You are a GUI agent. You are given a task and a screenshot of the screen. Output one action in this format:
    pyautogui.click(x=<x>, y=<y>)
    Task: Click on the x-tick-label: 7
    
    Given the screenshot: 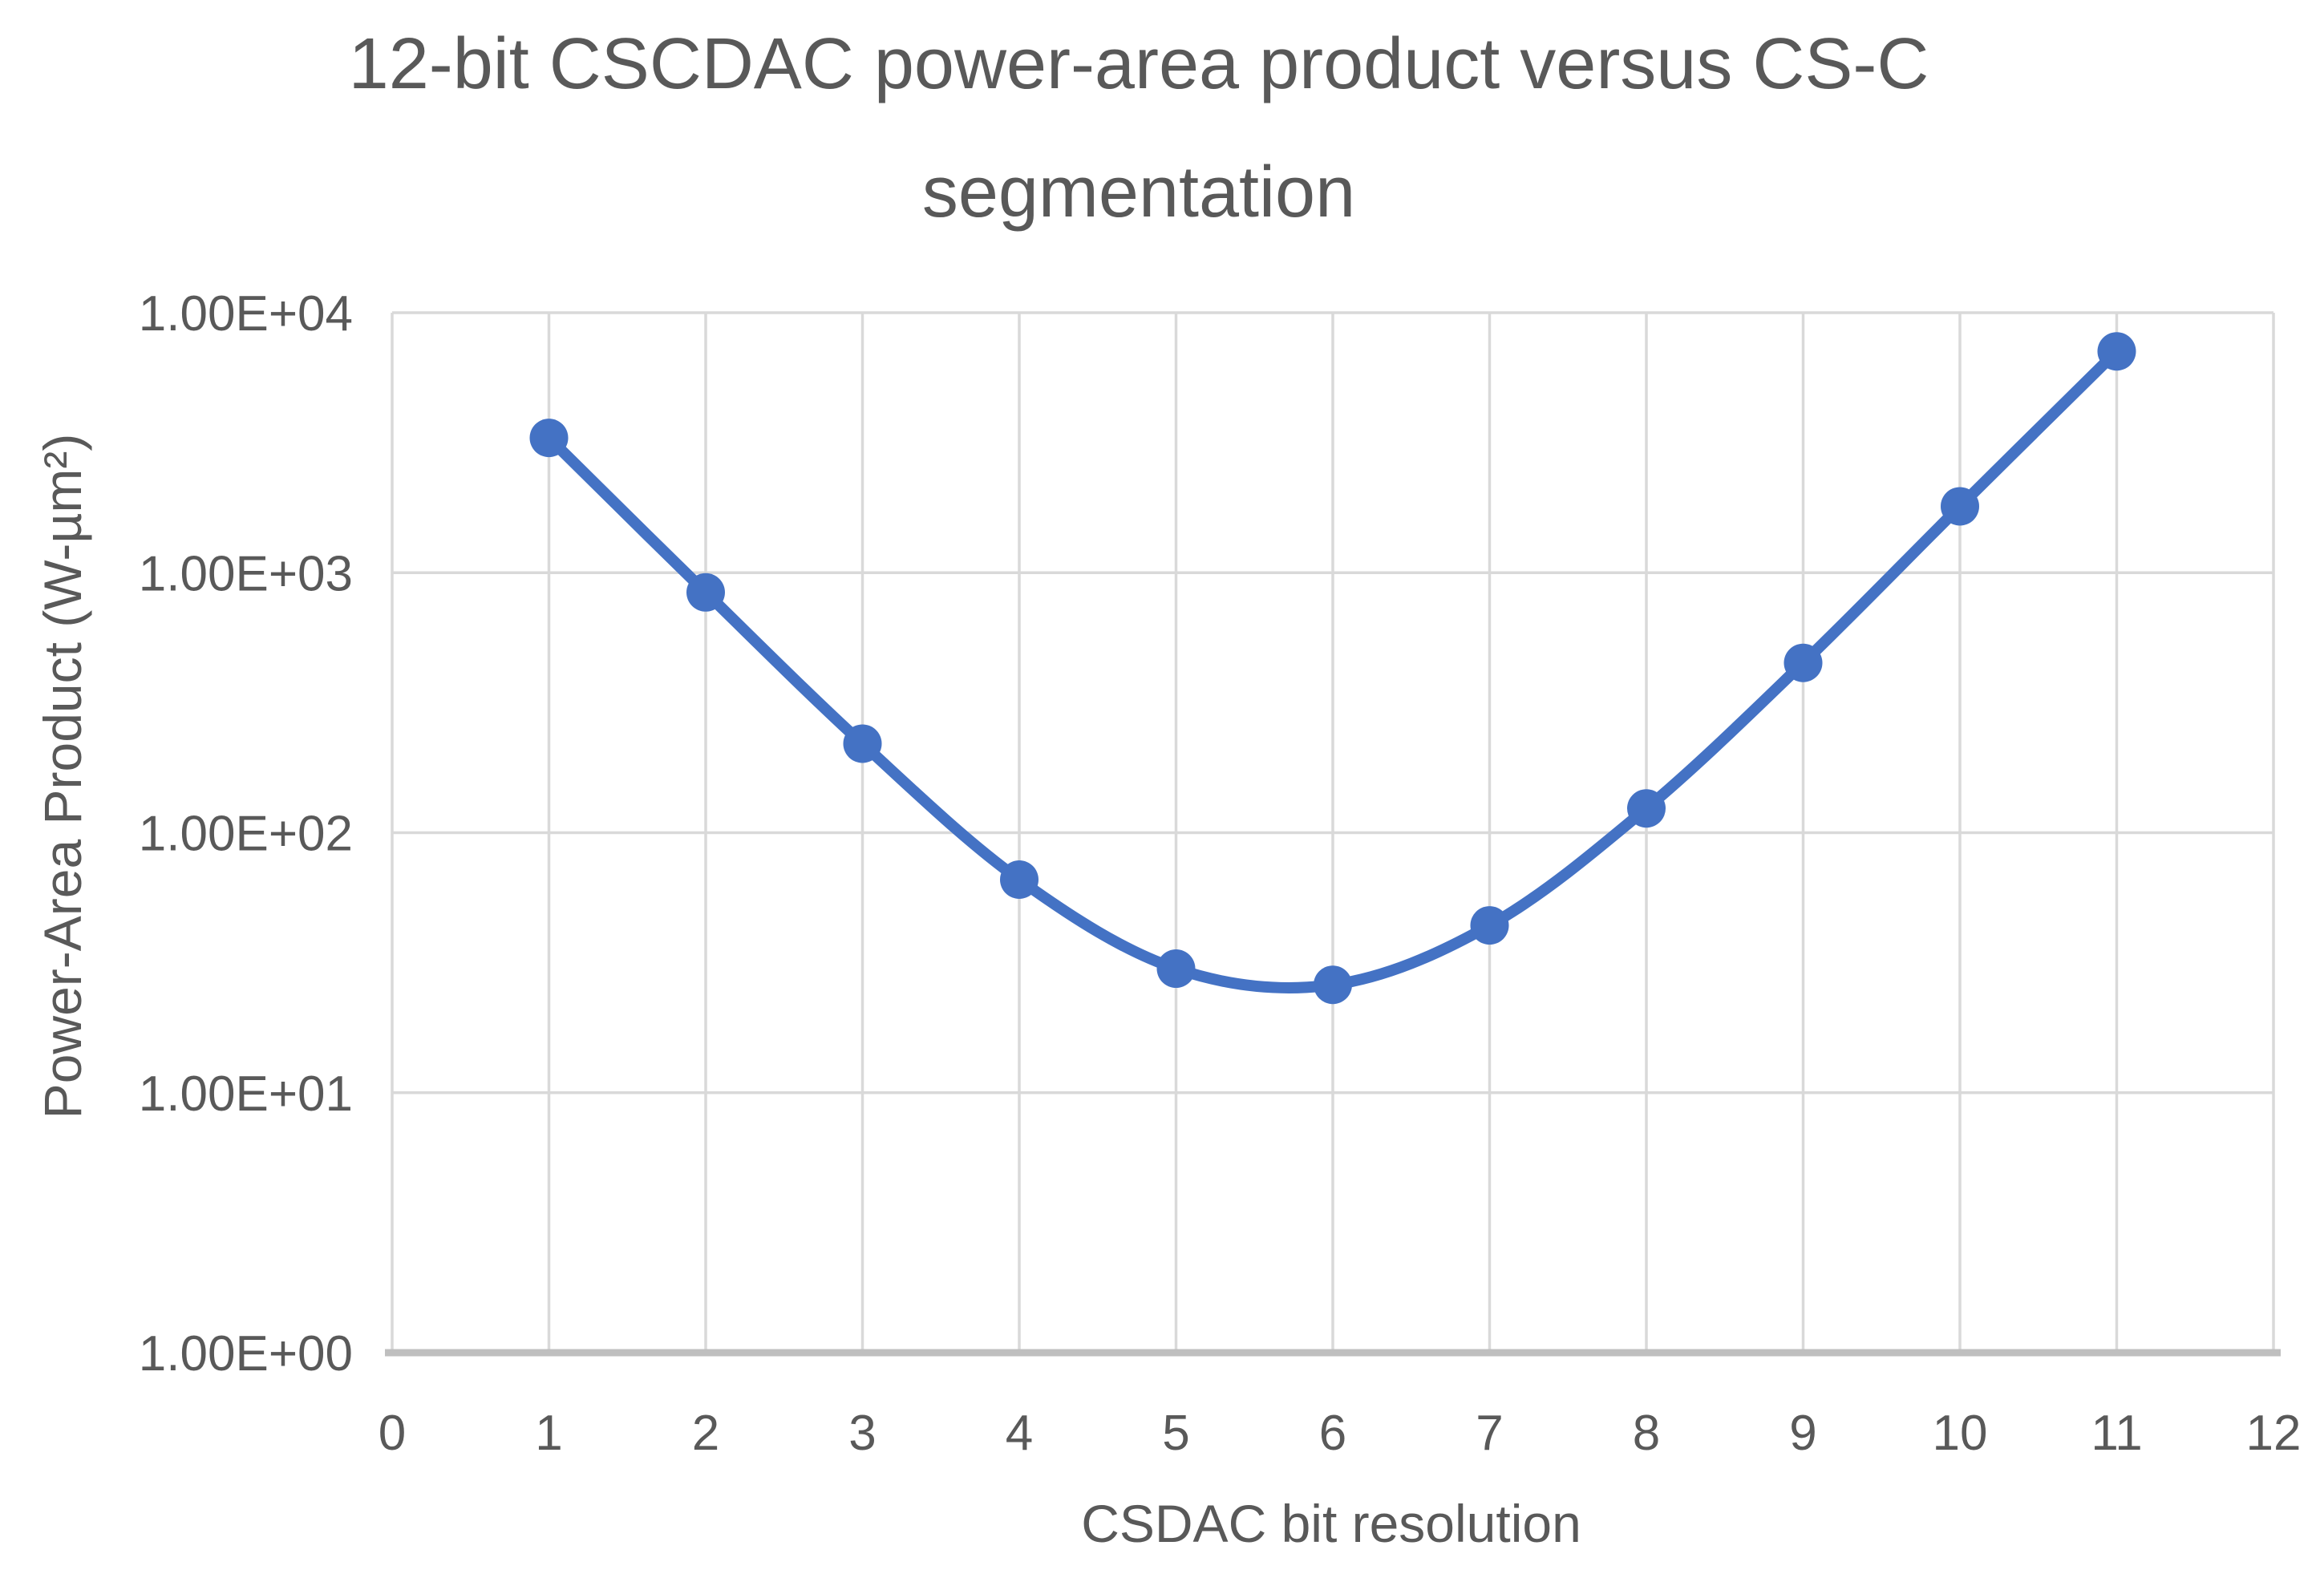 What is the action you would take?
    pyautogui.click(x=1489, y=1434)
    